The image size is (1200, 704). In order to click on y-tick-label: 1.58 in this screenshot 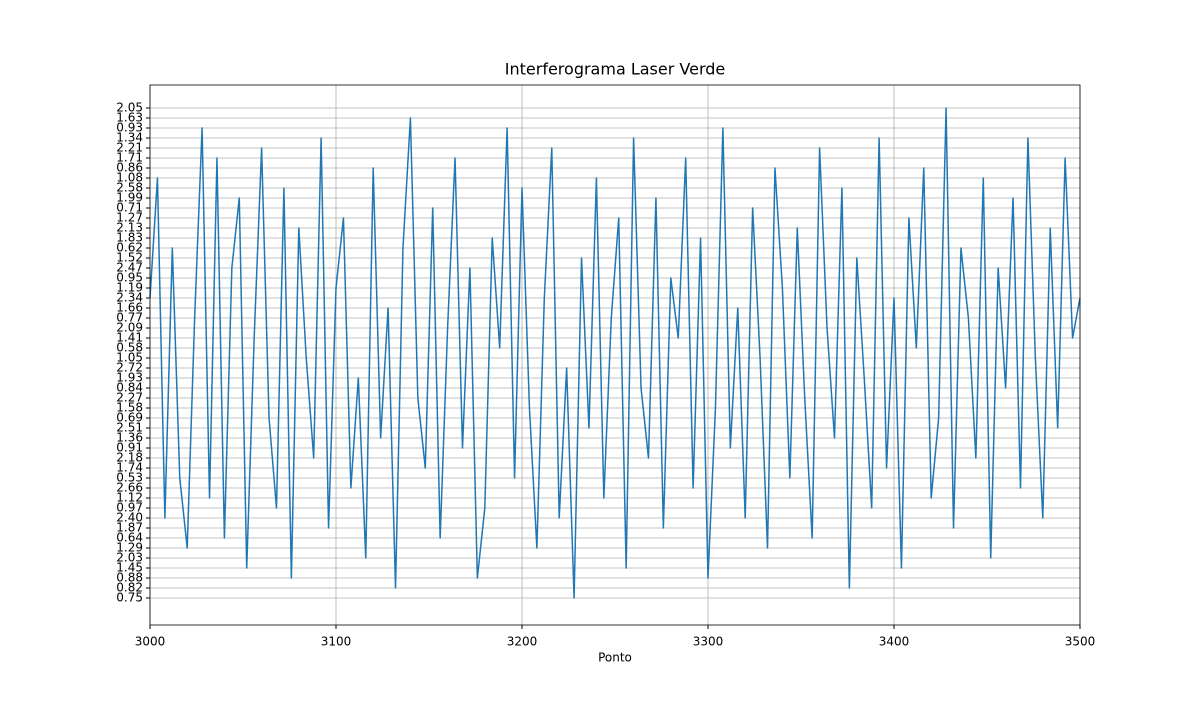, I will do `click(129, 408)`.